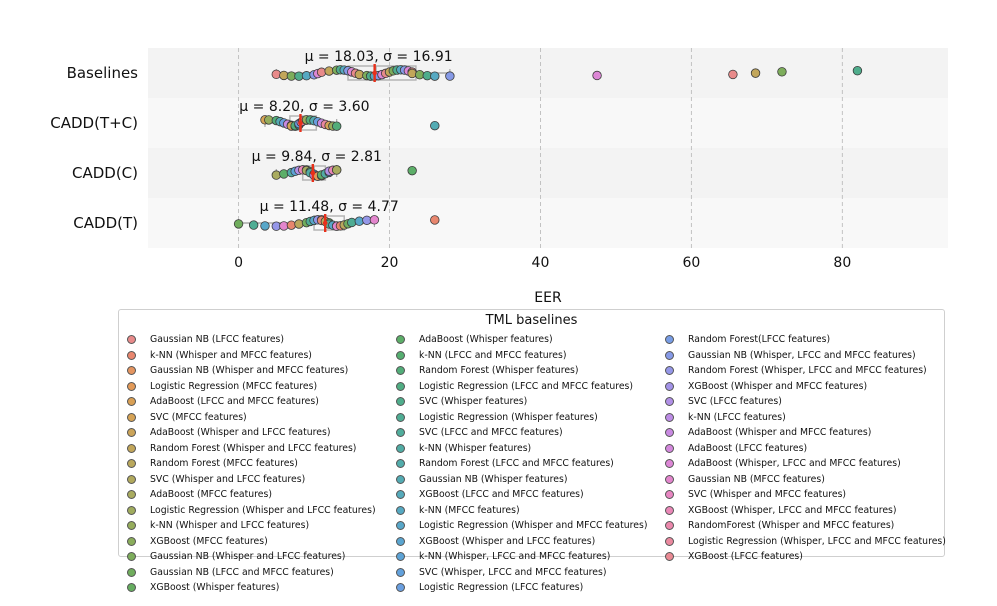 The image size is (997, 606). I want to click on legend-item: Gaussian NB (LFCC and MFCC features), so click(251, 573).